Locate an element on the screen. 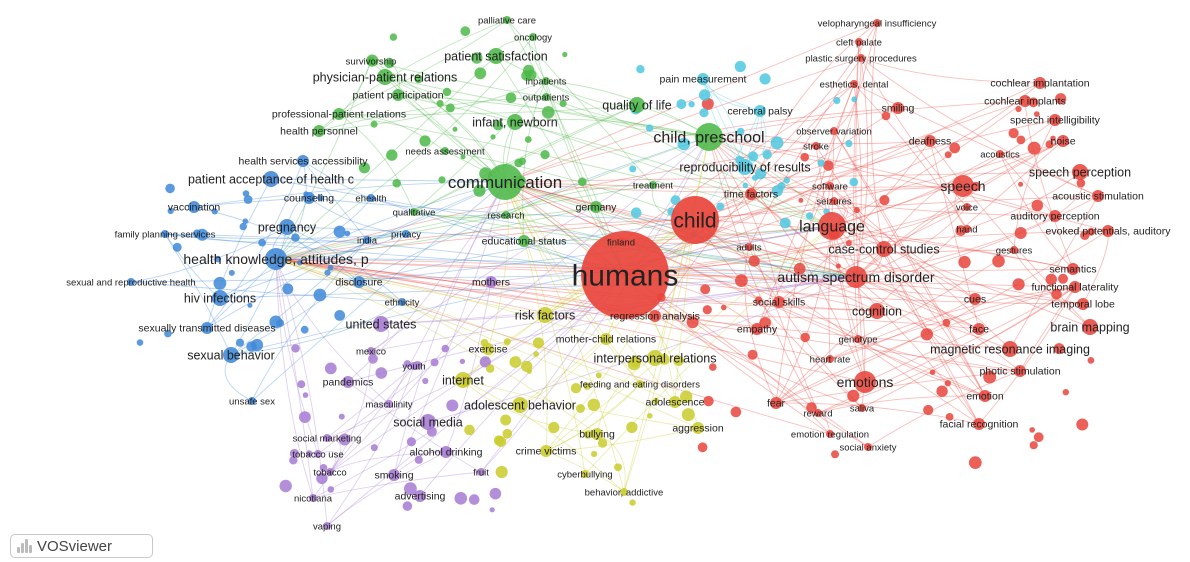 The image size is (1190, 562). node-speech-intelligibility is located at coordinates (1055, 120).